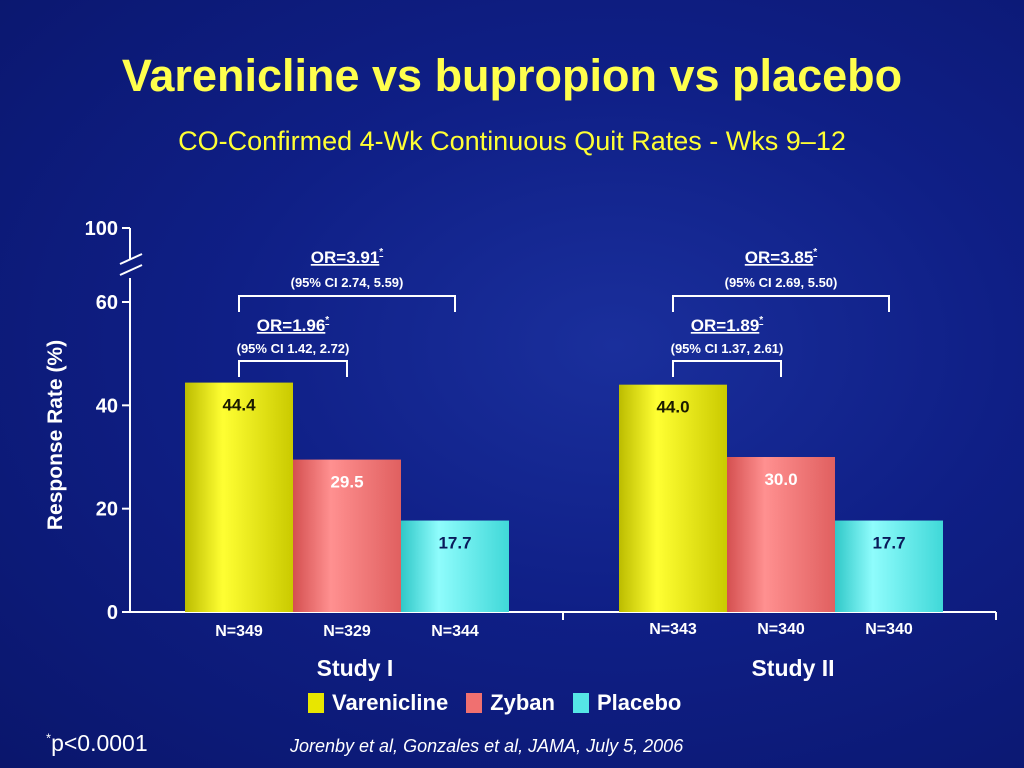  What do you see at coordinates (522, 702) in the screenshot?
I see `legend-label: Zyban` at bounding box center [522, 702].